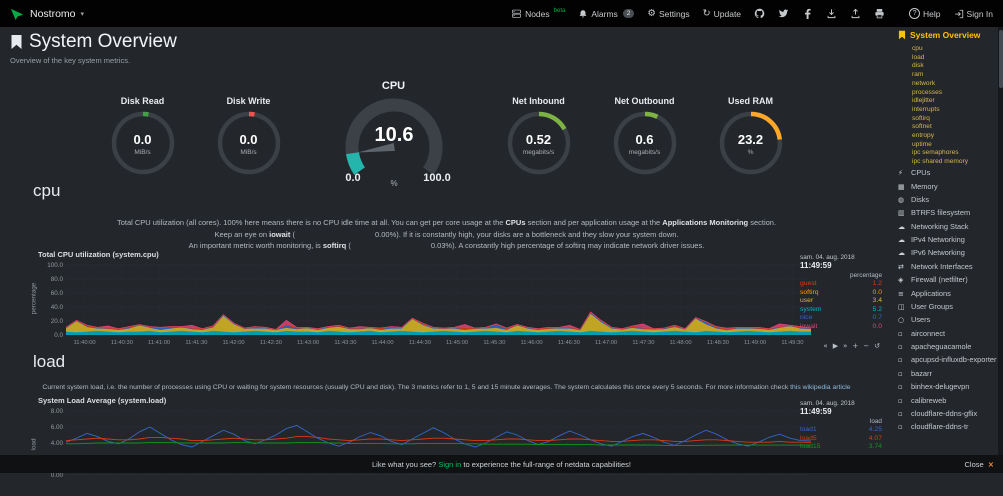 The width and height of the screenshot is (1003, 496). Describe the element at coordinates (925, 13) in the screenshot. I see `help-button: ? Help` at that location.